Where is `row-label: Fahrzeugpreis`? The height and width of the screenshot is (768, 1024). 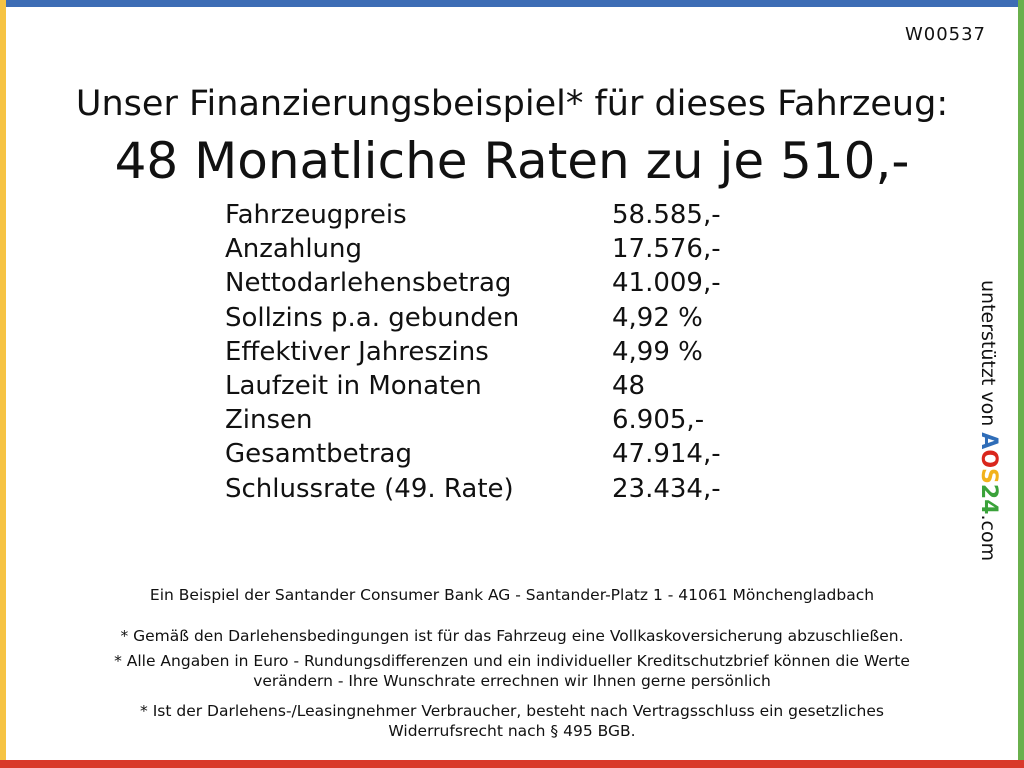 row-label: Fahrzeugpreis is located at coordinates (316, 215).